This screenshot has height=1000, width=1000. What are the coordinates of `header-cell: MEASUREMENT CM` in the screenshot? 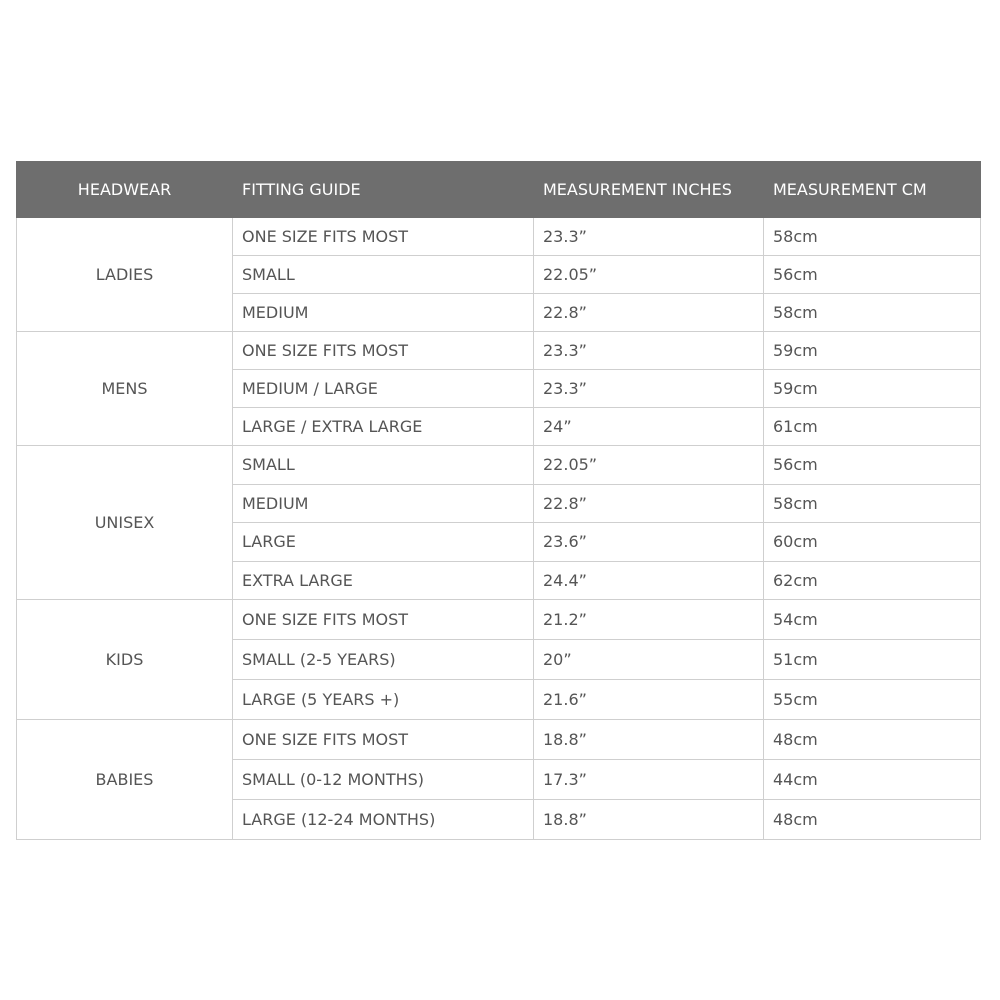 It's located at (872, 189).